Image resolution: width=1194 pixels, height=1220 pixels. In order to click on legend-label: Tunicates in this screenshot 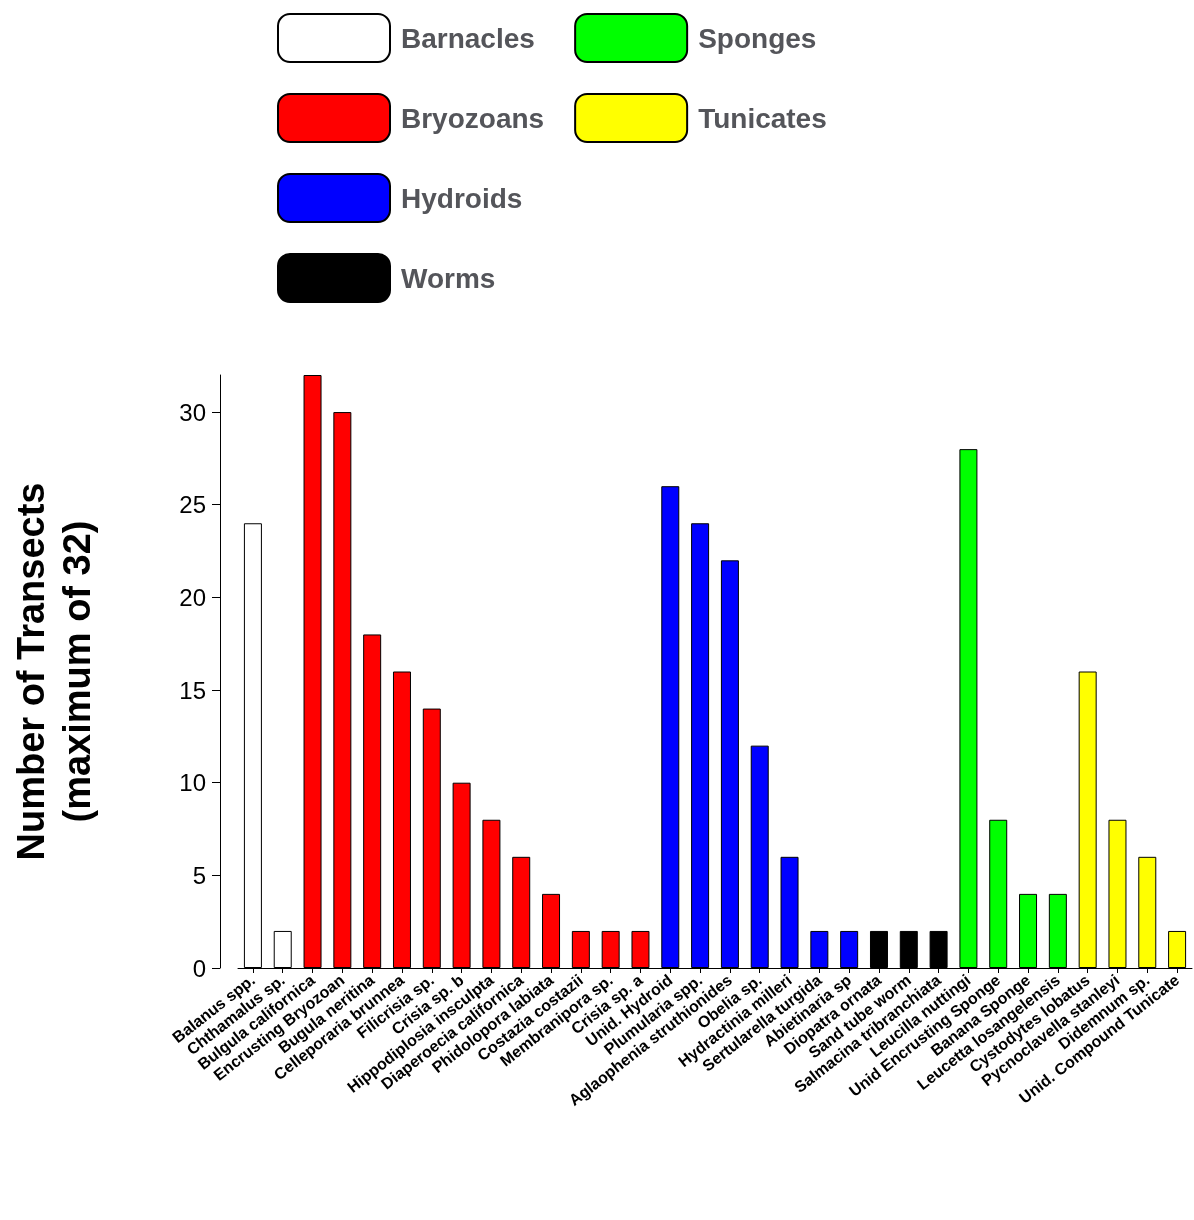, I will do `click(762, 118)`.